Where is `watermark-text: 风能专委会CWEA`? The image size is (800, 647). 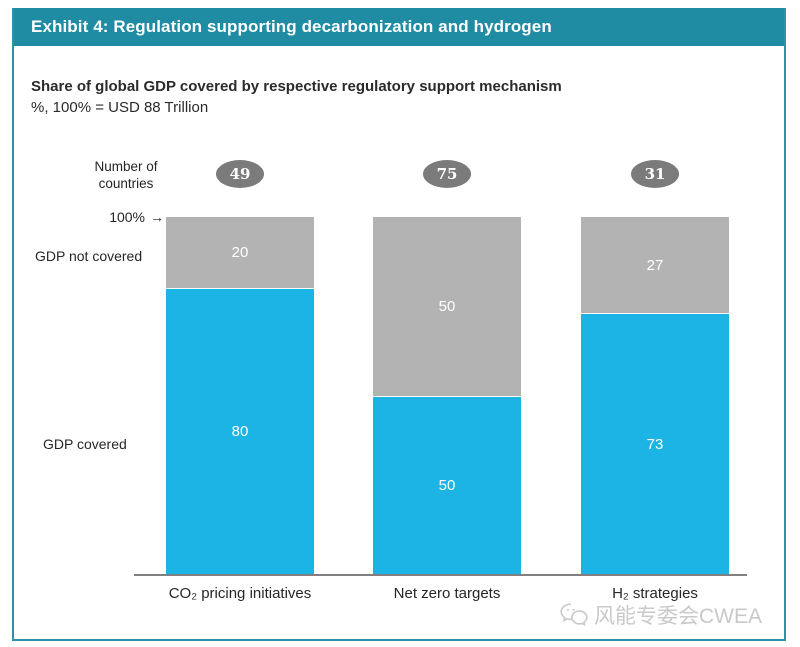
watermark-text: 风能专委会CWEA is located at coordinates (678, 616).